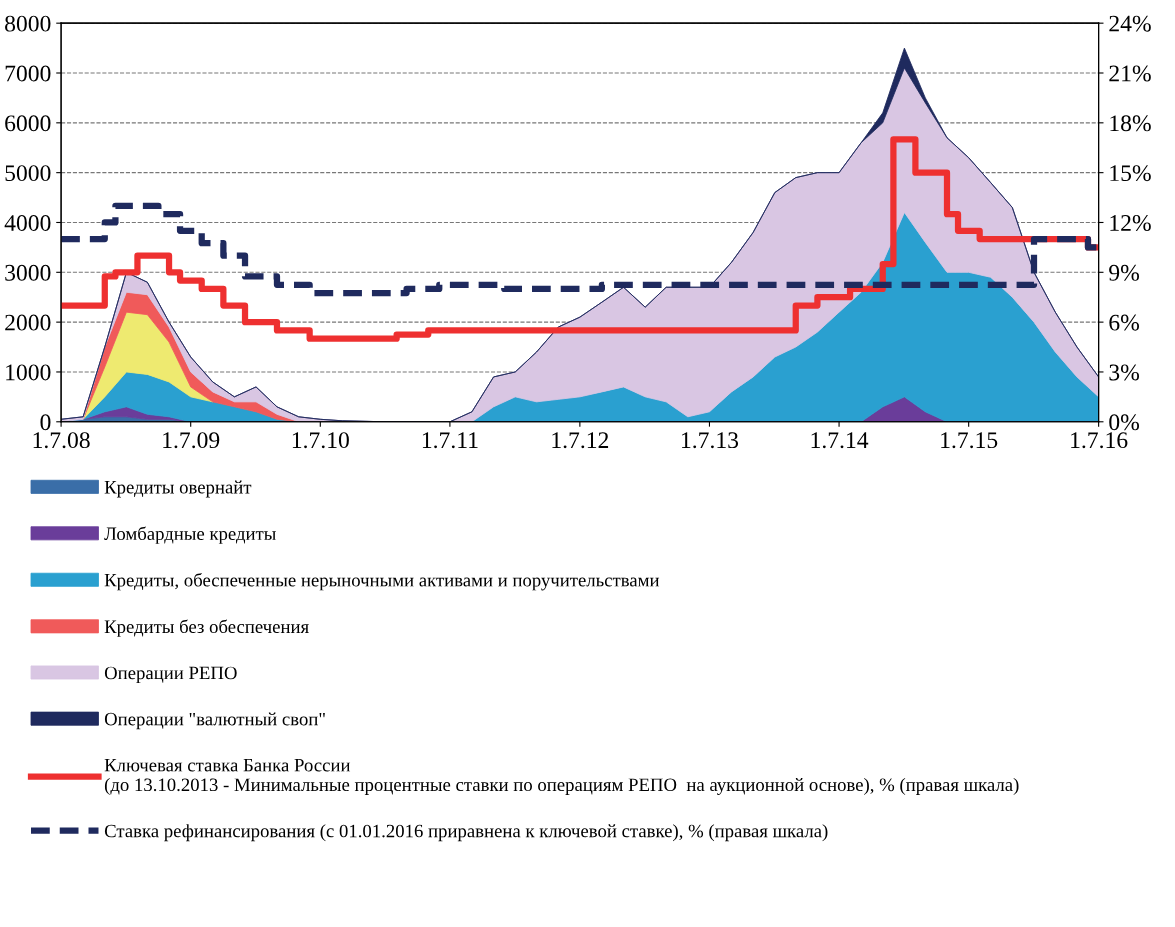  Describe the element at coordinates (191, 440) in the screenshot. I see `x-tick-label: 1.7.09` at that location.